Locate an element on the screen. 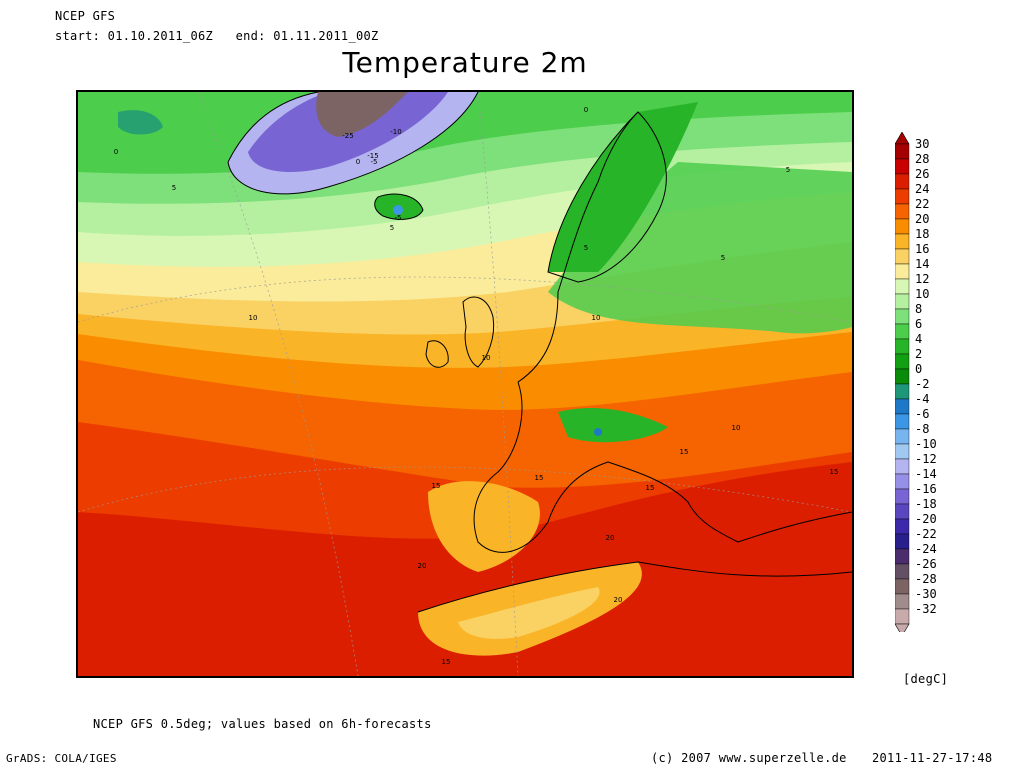  legend-label: 6 is located at coordinates (919, 324).